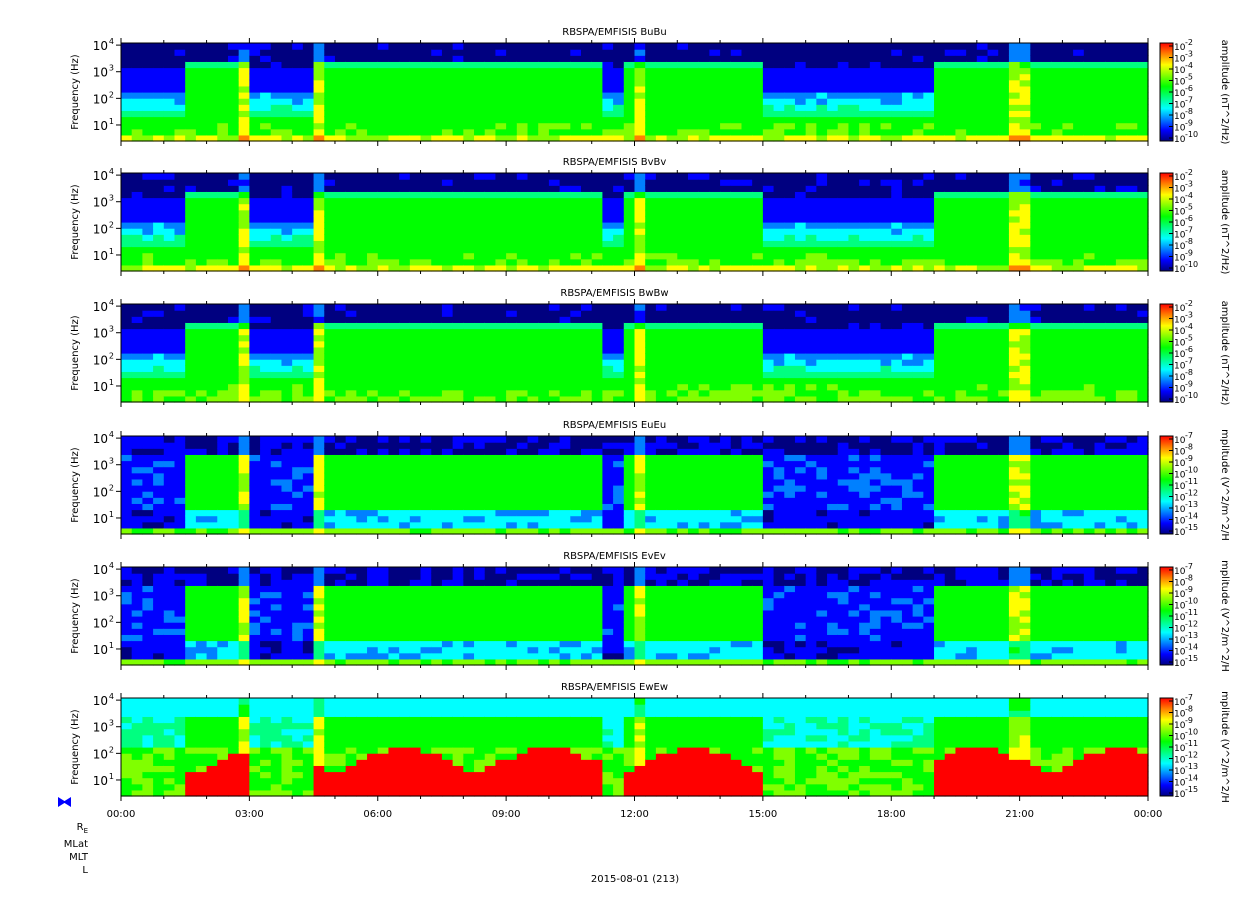 The image size is (1248, 899). Describe the element at coordinates (1189, 111) in the screenshot. I see `colorbar-tick-exponent: -8` at that location.